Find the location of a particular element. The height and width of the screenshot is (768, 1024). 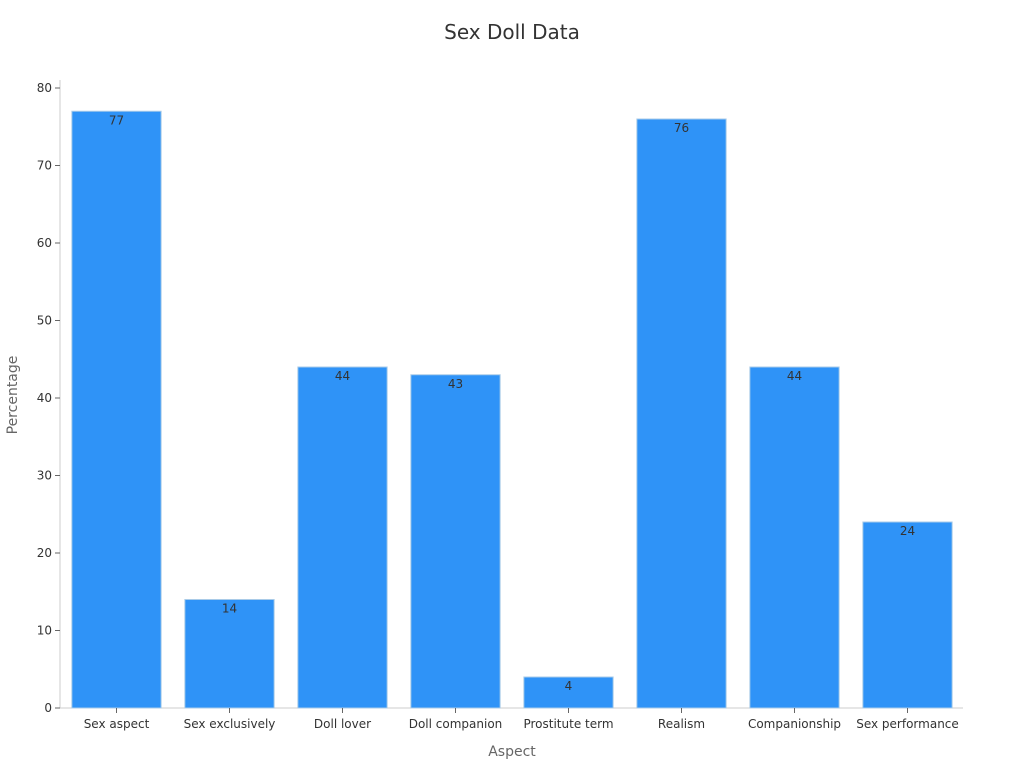

x-tick-label: Sex performance is located at coordinates (907, 724).